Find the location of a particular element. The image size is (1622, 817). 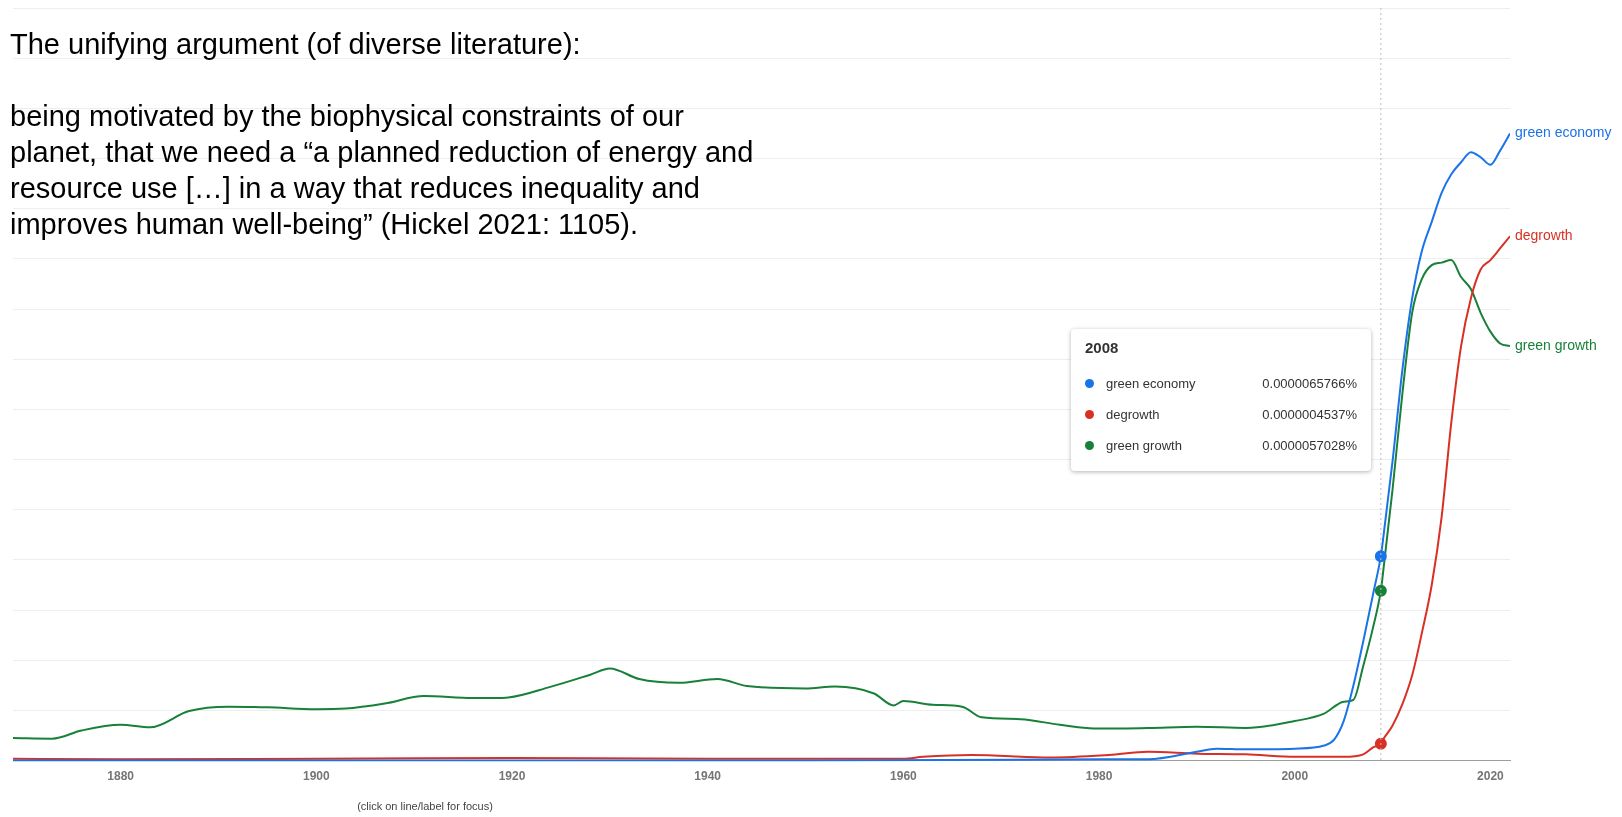

x-tick-label: 2020 is located at coordinates (1491, 776).